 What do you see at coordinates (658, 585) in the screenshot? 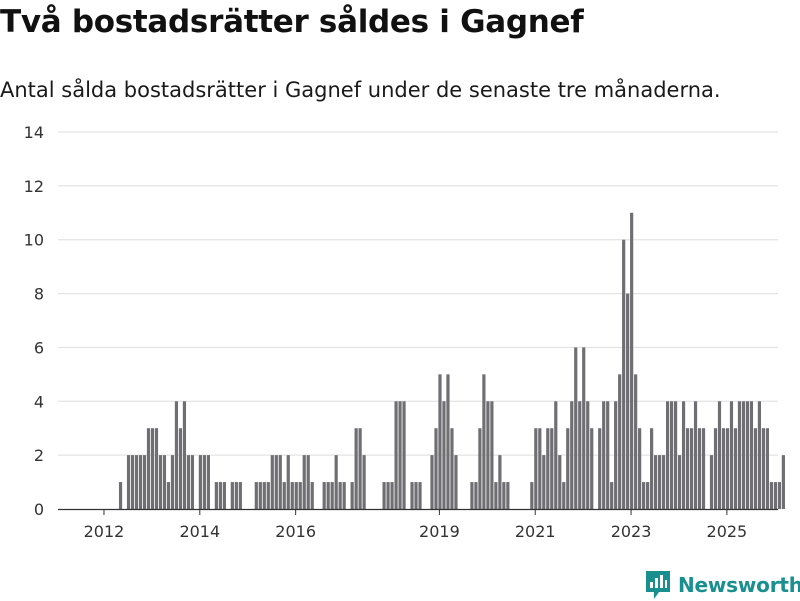
I see `newsworthy-logo-icon` at bounding box center [658, 585].